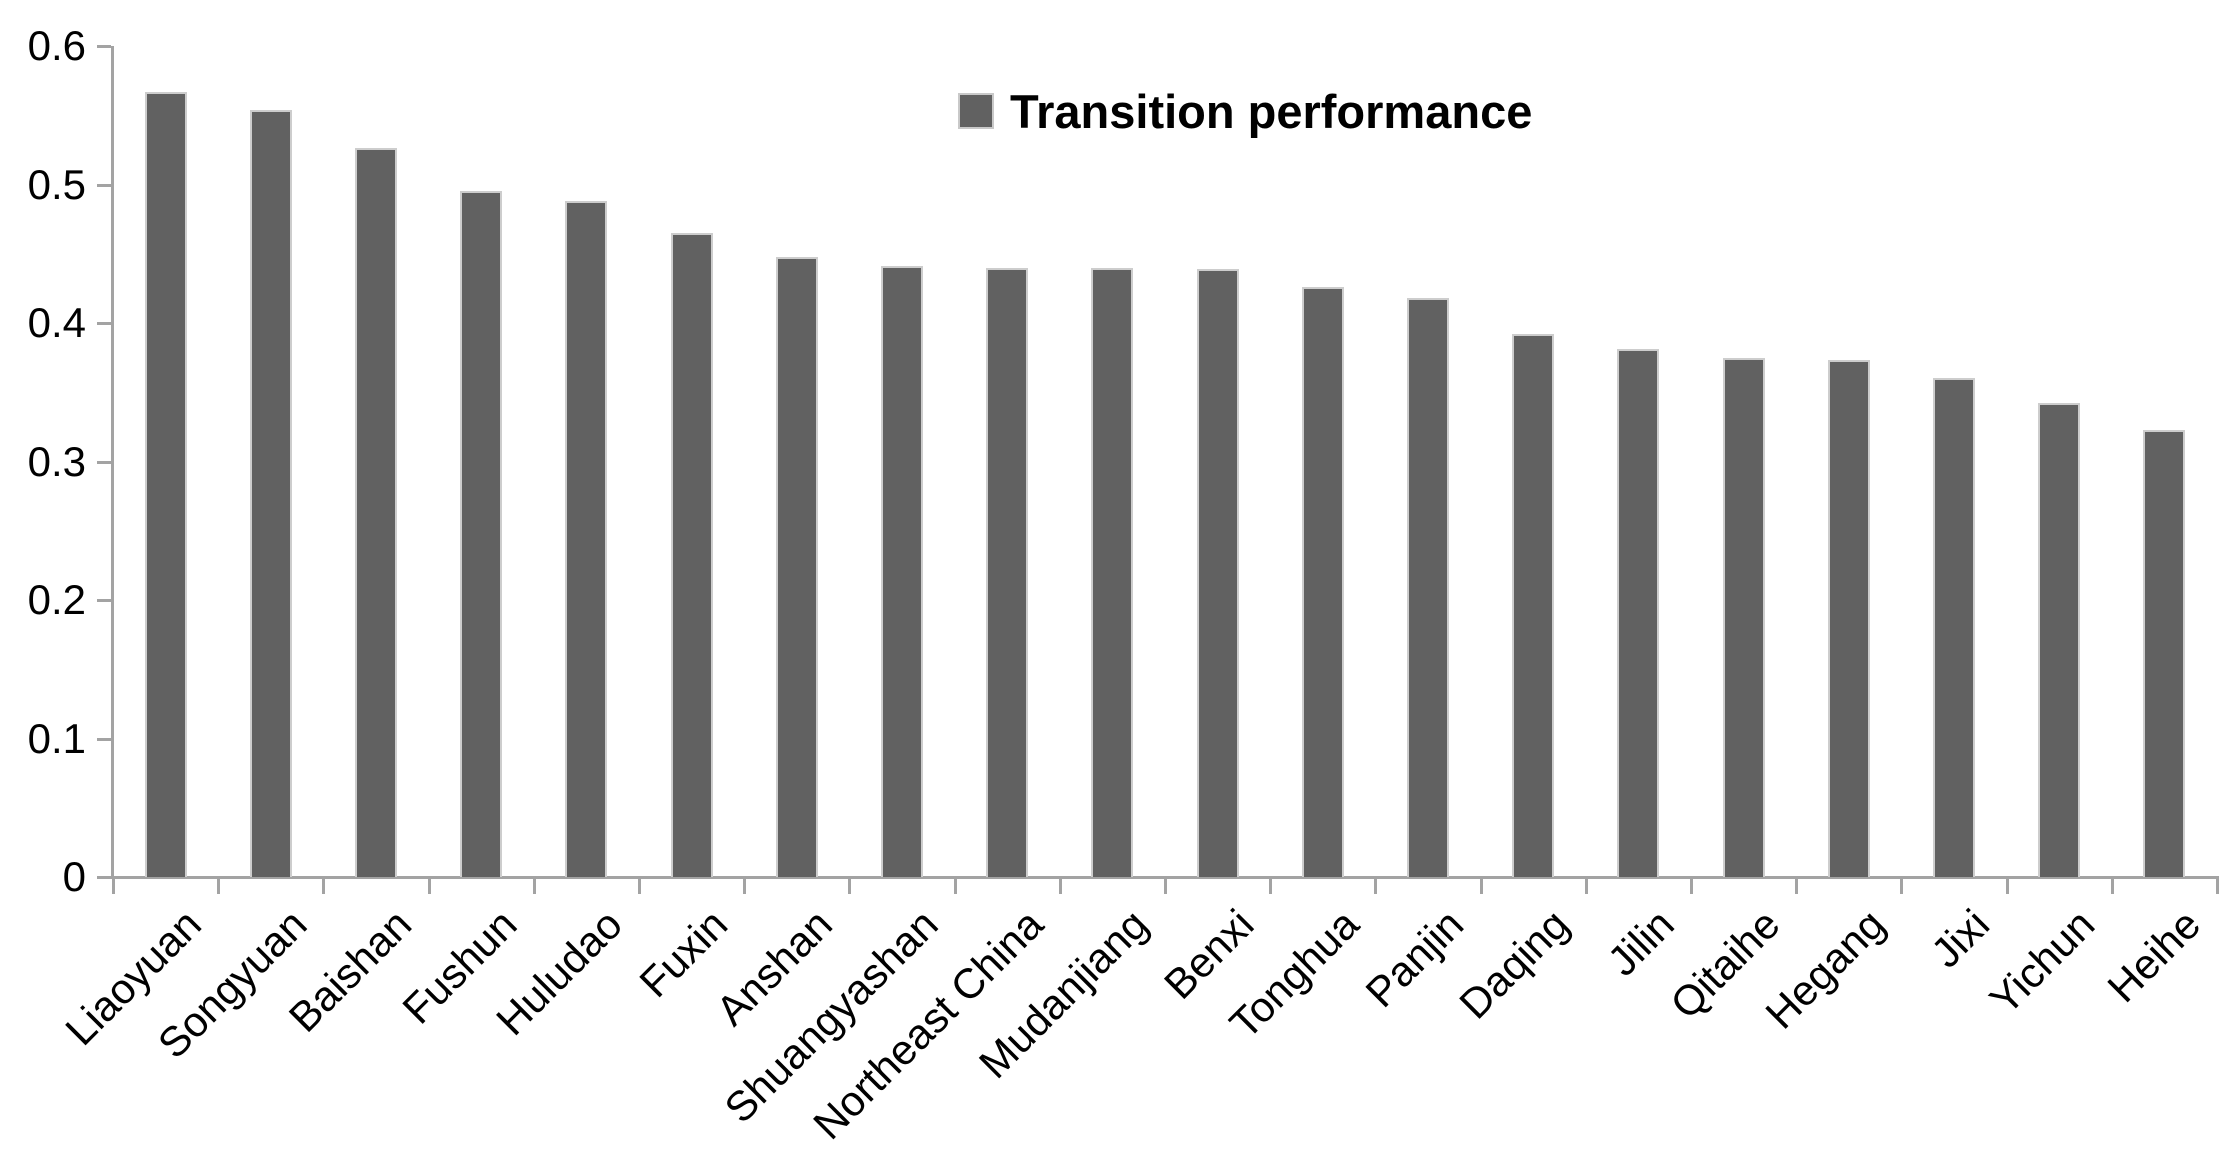 This screenshot has height=1160, width=2233. Describe the element at coordinates (112, 462) in the screenshot. I see `y-axis-line` at that location.